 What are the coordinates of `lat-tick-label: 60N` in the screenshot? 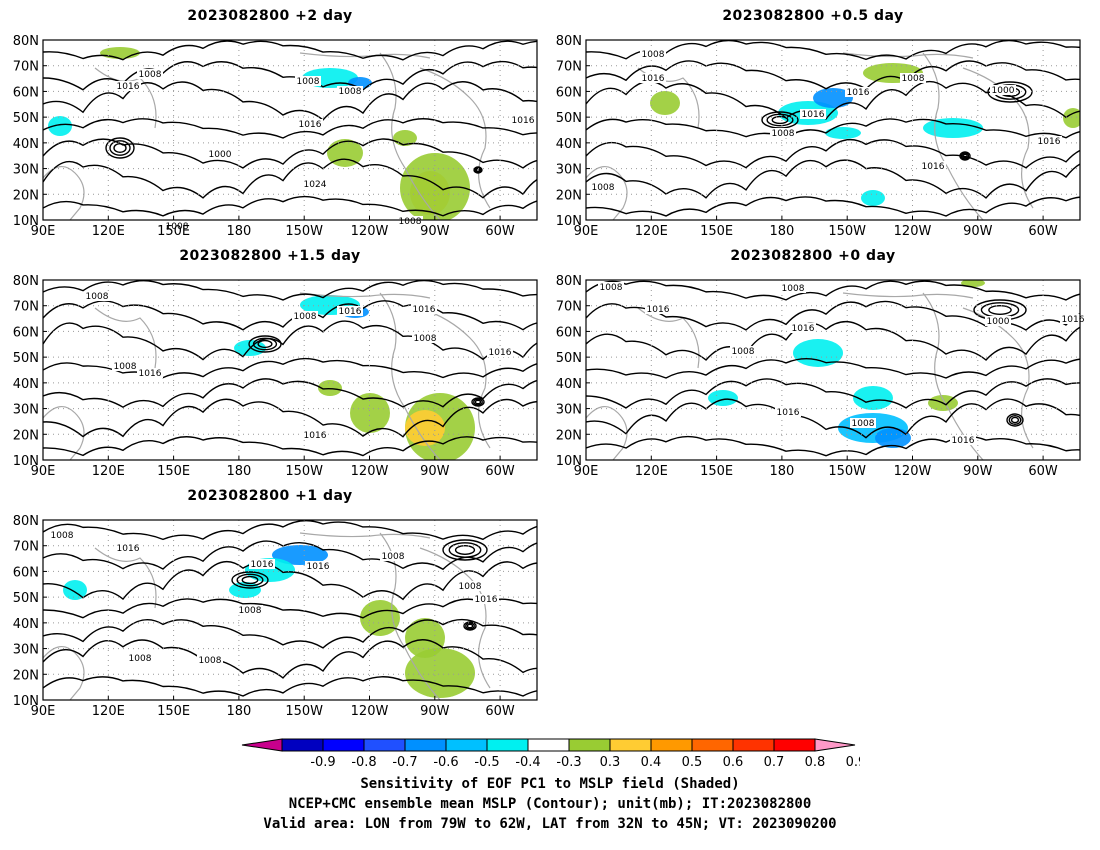 It's located at (569, 92).